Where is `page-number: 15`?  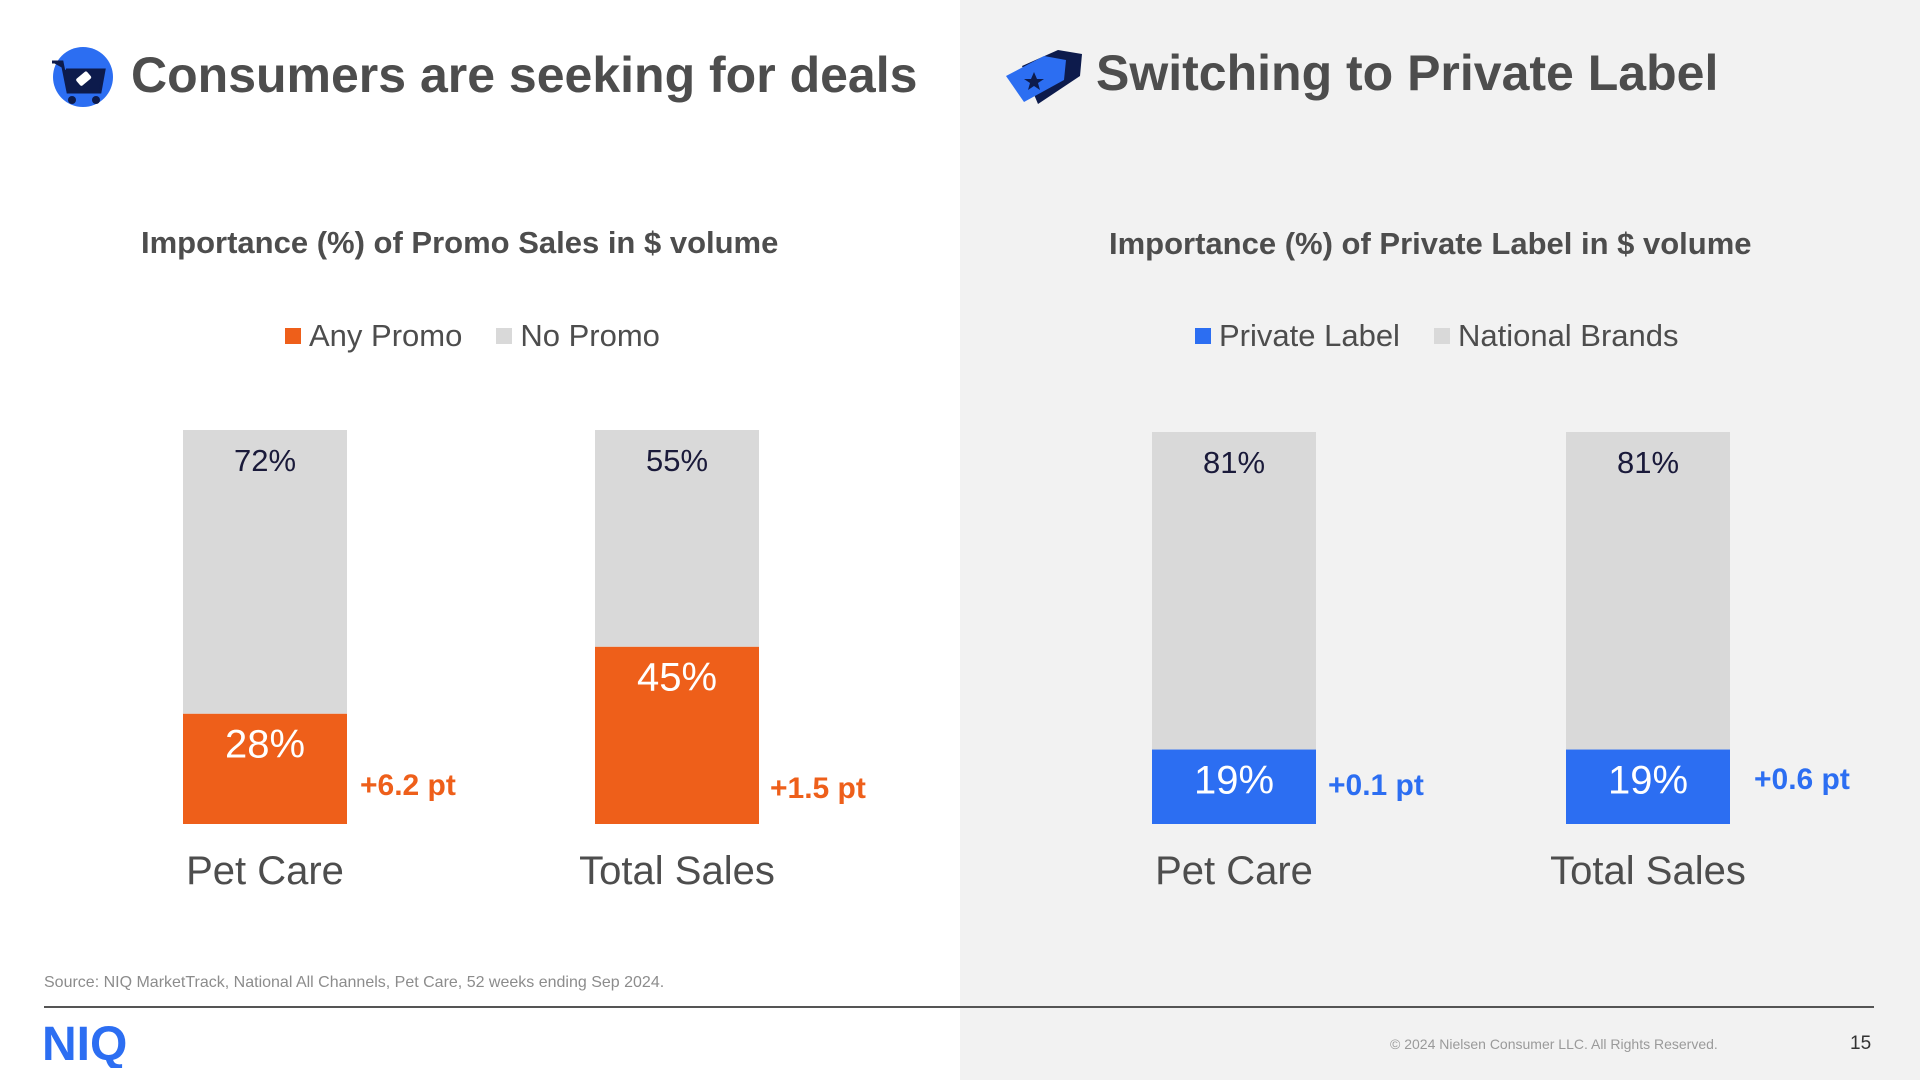
page-number: 15 is located at coordinates (1861, 1043).